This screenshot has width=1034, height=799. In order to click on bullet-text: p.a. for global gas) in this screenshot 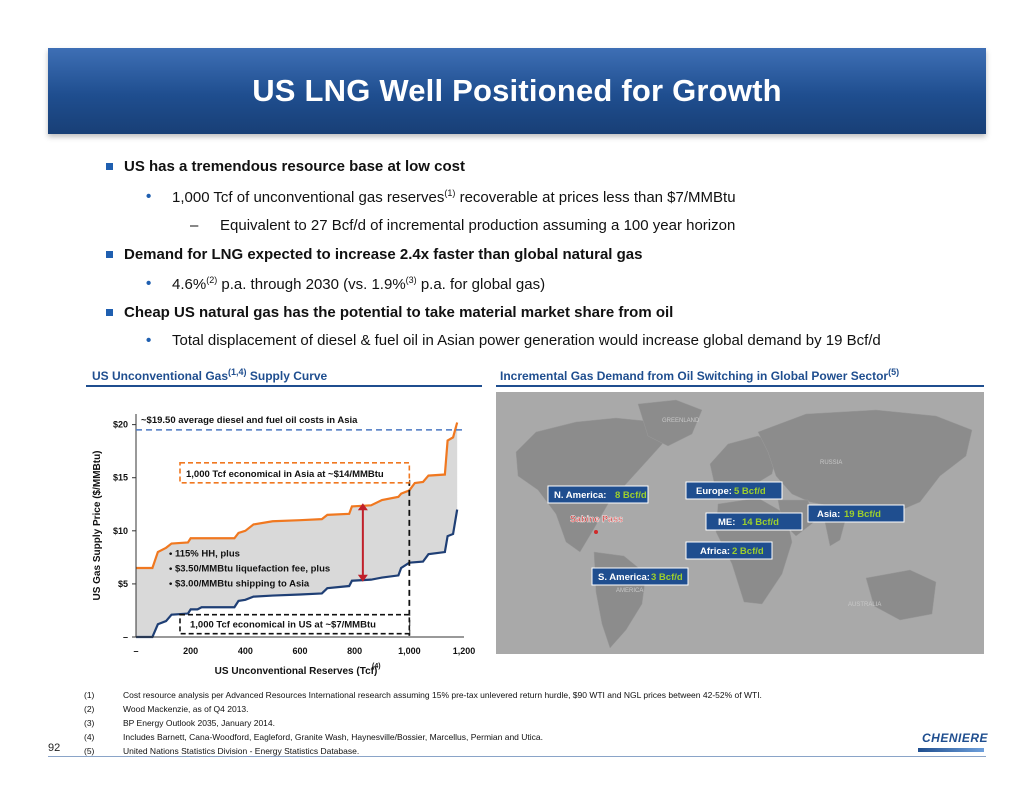, I will do `click(481, 284)`.